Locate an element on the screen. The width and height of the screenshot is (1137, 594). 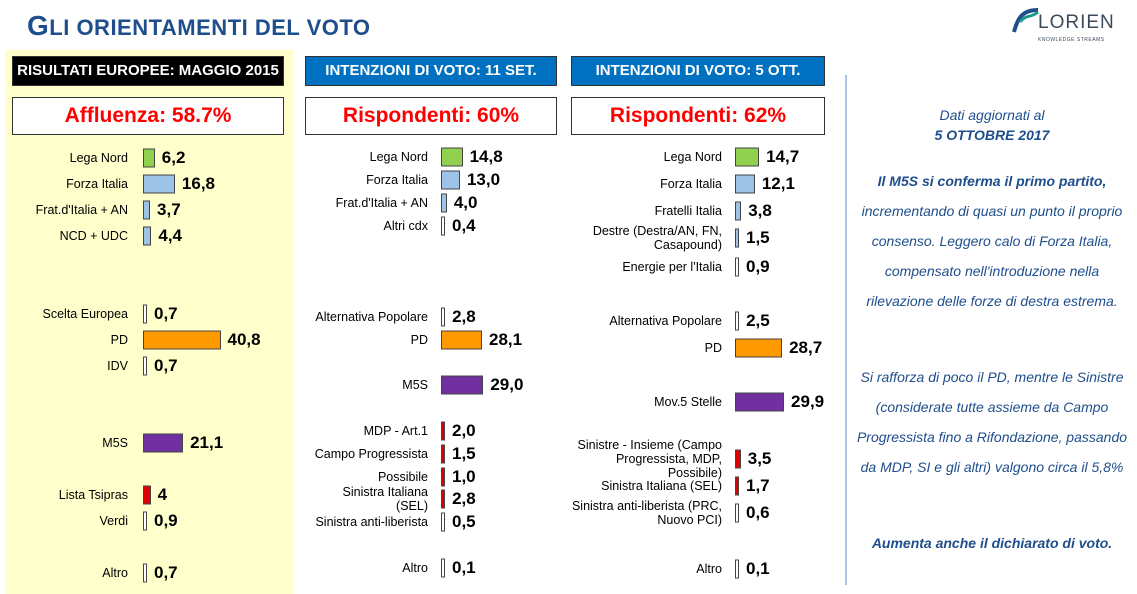
date-intro: Dati aggiornati al is located at coordinates (992, 115).